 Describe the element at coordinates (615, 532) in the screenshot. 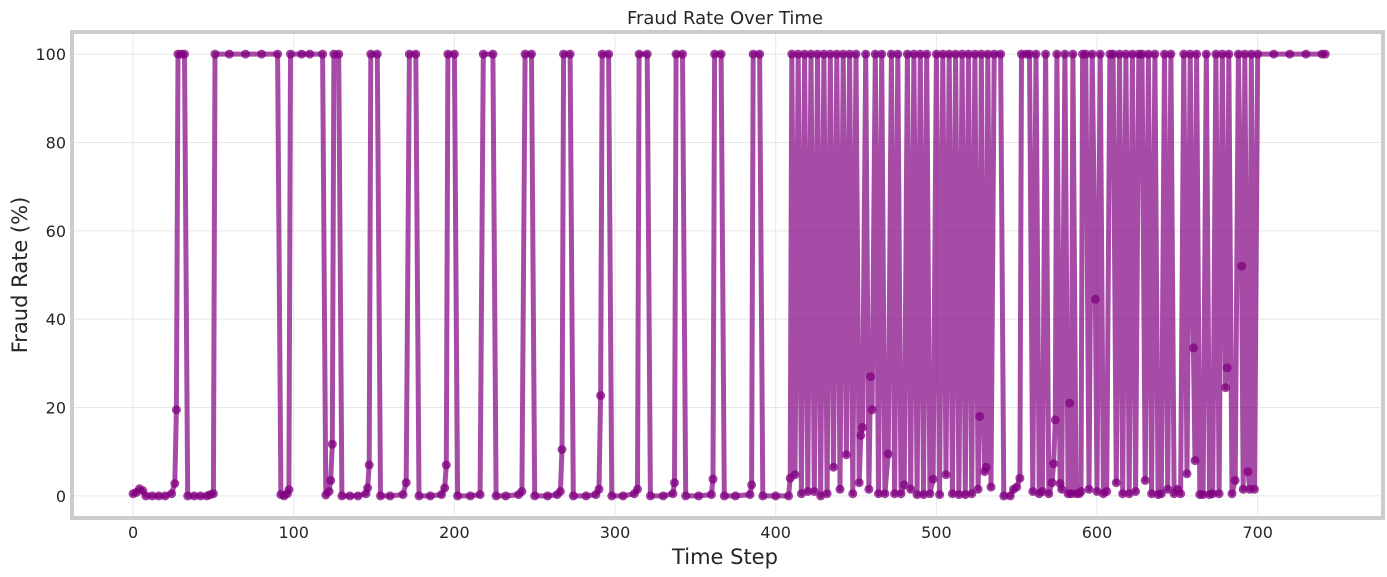

I see `x-tick-label: 300` at that location.